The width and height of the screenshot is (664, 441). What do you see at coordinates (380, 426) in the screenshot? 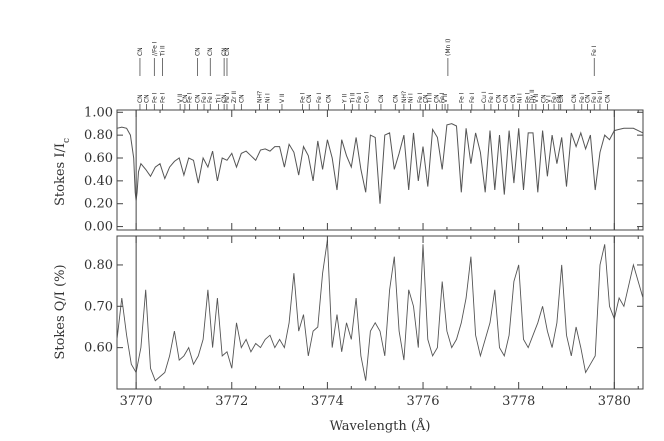
I see `wavelength-xlabel: Wavelength (Å)` at bounding box center [380, 426].